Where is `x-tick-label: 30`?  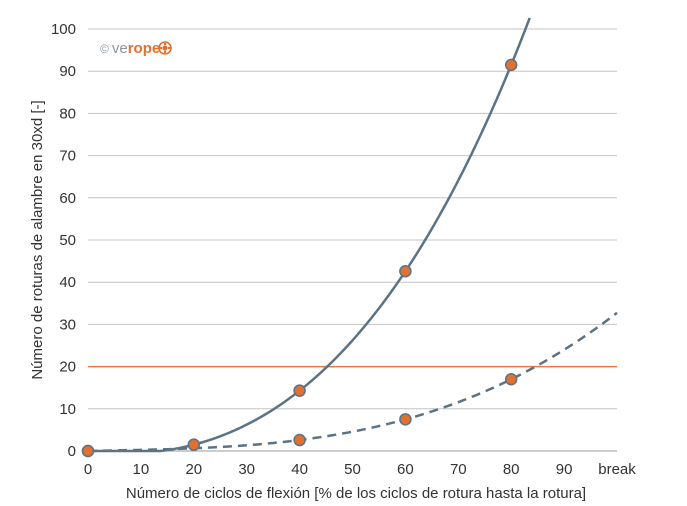 x-tick-label: 30 is located at coordinates (246, 469).